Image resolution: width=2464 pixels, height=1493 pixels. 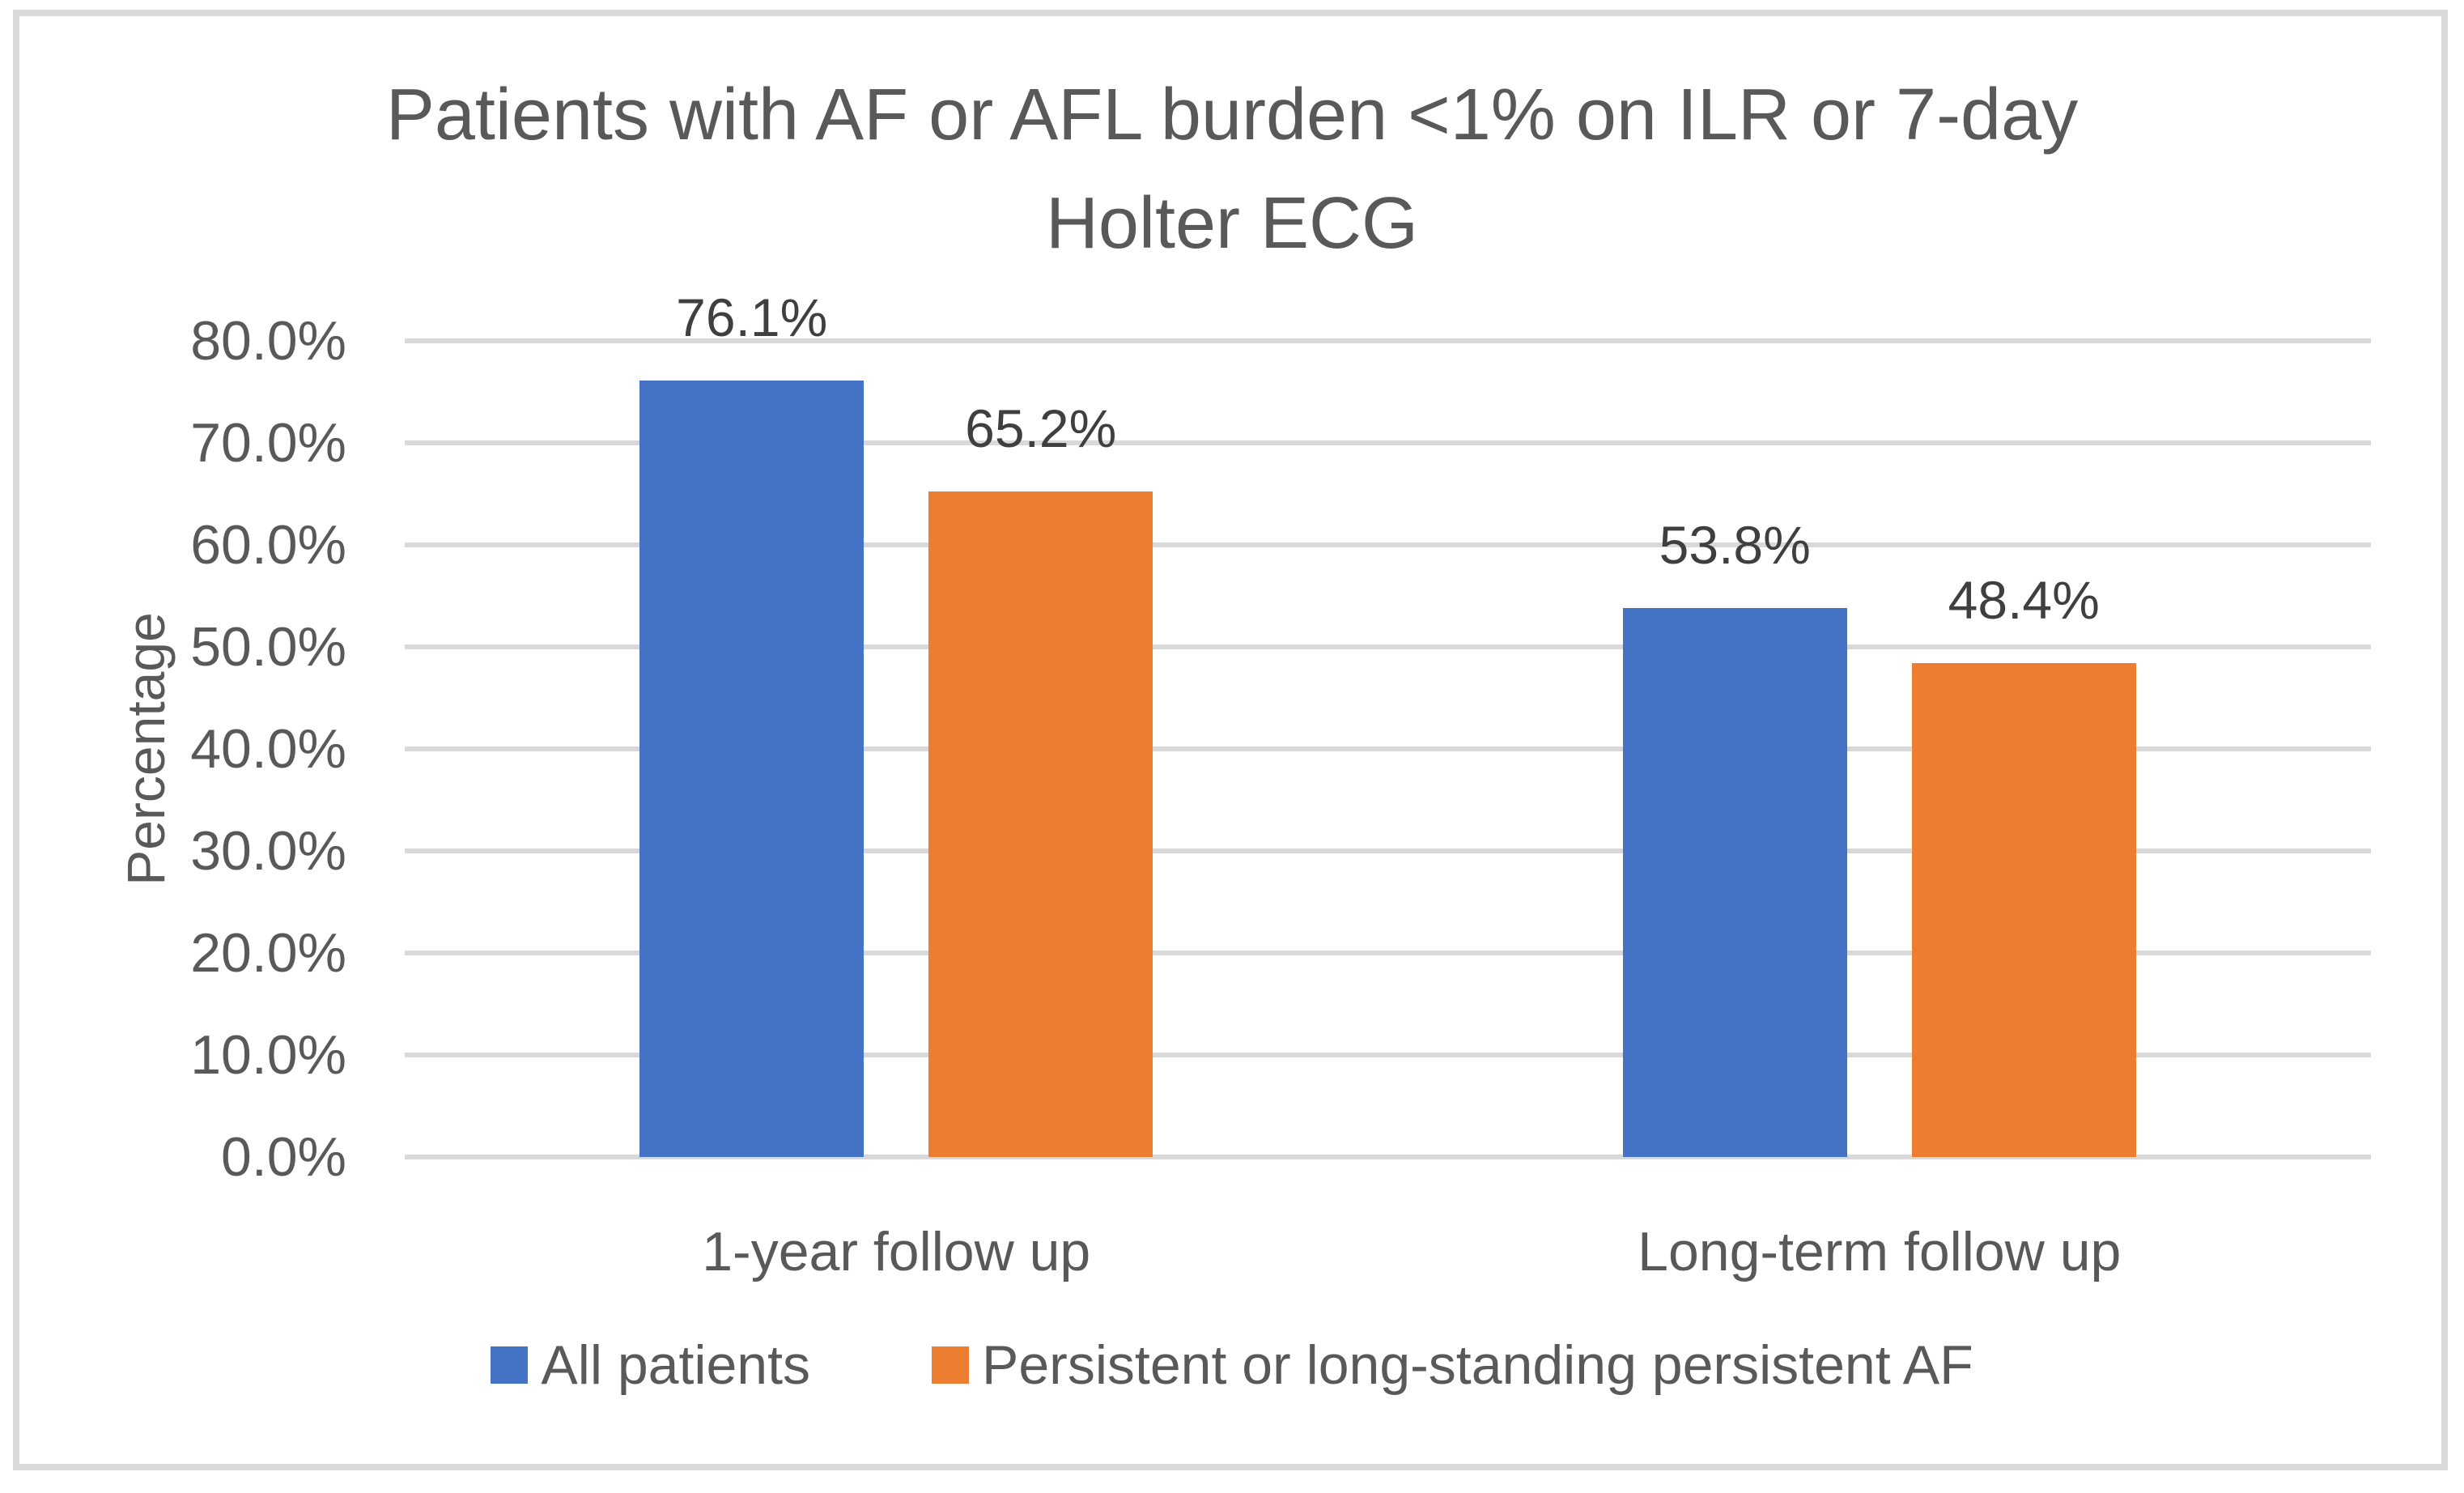 I want to click on y-axis-tick-label: 70.0%, so click(x=268, y=443).